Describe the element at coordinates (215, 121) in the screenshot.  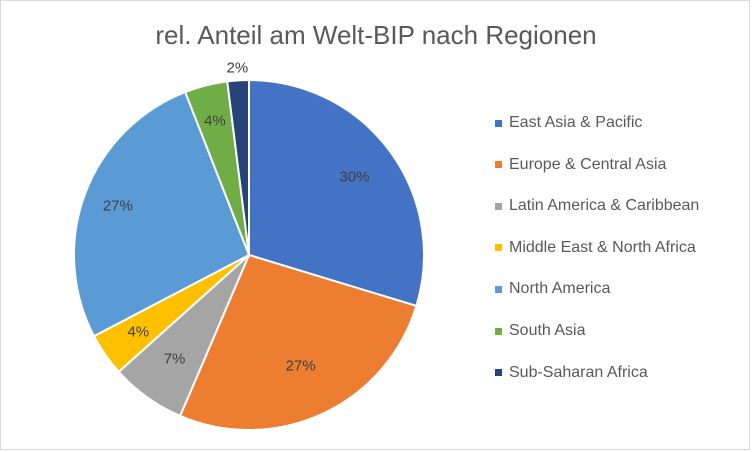
I see `data-label-south-asia: 4%` at that location.